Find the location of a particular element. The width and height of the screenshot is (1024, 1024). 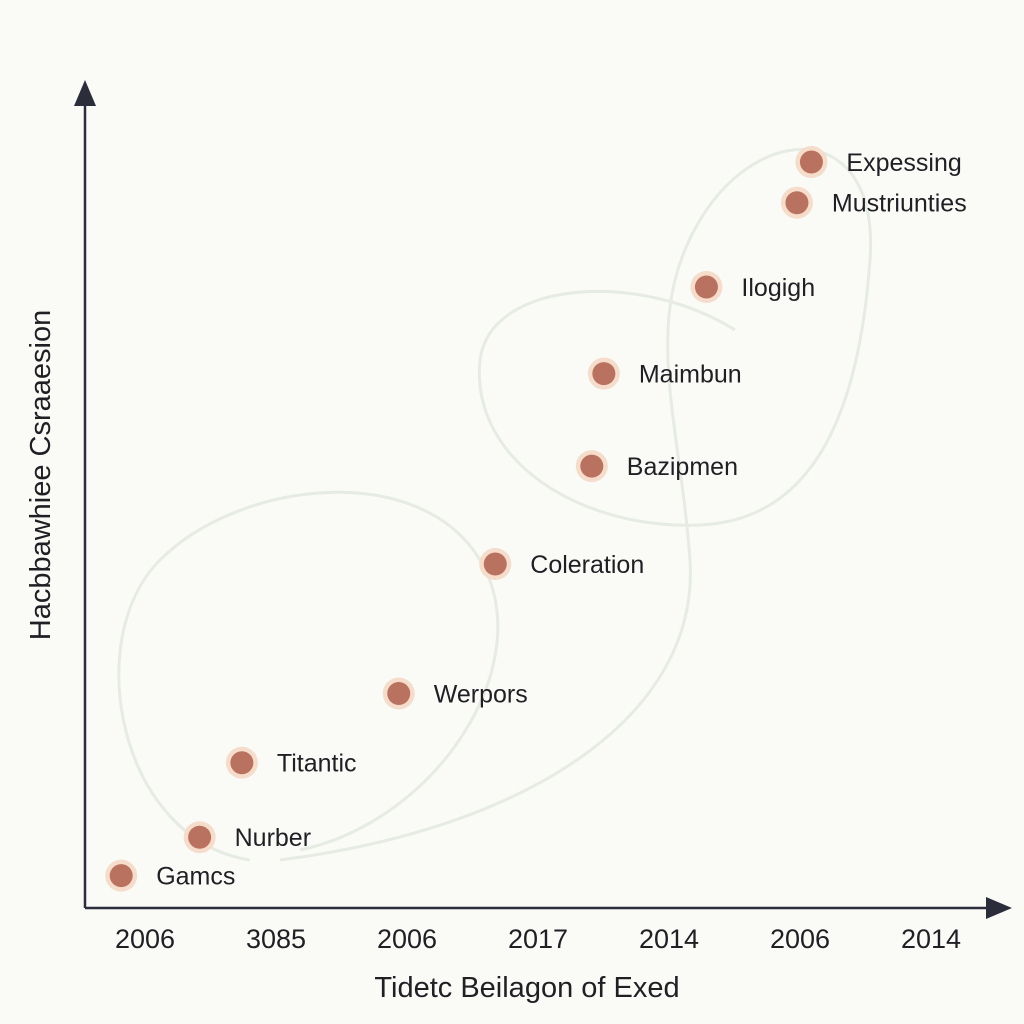

data-point: Werpors is located at coordinates (455, 693).